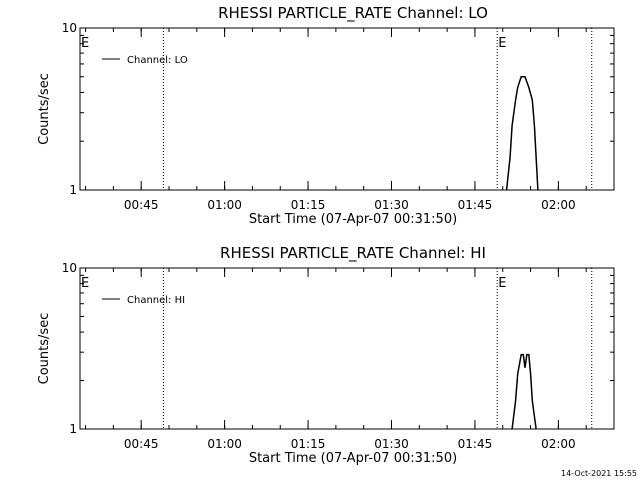 The height and width of the screenshot is (480, 640). What do you see at coordinates (599, 473) in the screenshot?
I see `timestamp-stamp: 14-Oct-2021 15:55` at bounding box center [599, 473].